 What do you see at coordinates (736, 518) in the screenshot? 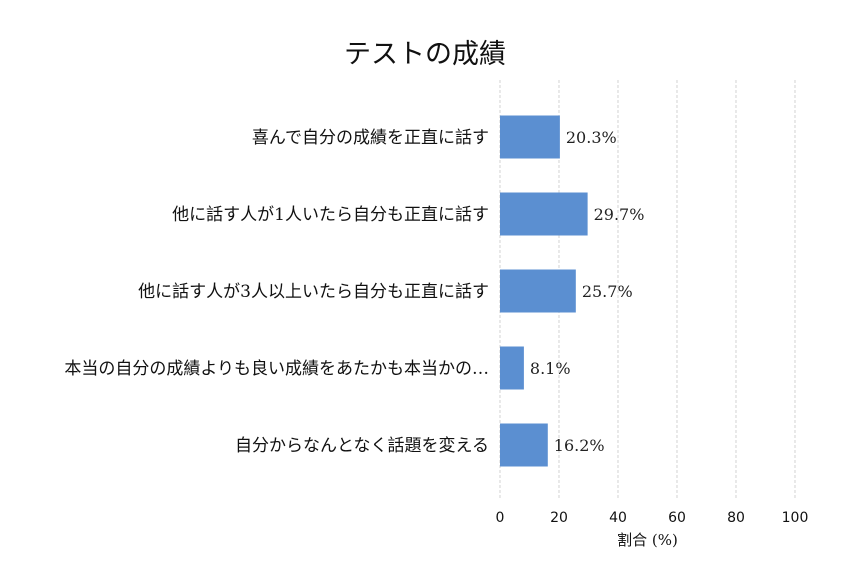
I see `x-tick-label: 80` at bounding box center [736, 518].